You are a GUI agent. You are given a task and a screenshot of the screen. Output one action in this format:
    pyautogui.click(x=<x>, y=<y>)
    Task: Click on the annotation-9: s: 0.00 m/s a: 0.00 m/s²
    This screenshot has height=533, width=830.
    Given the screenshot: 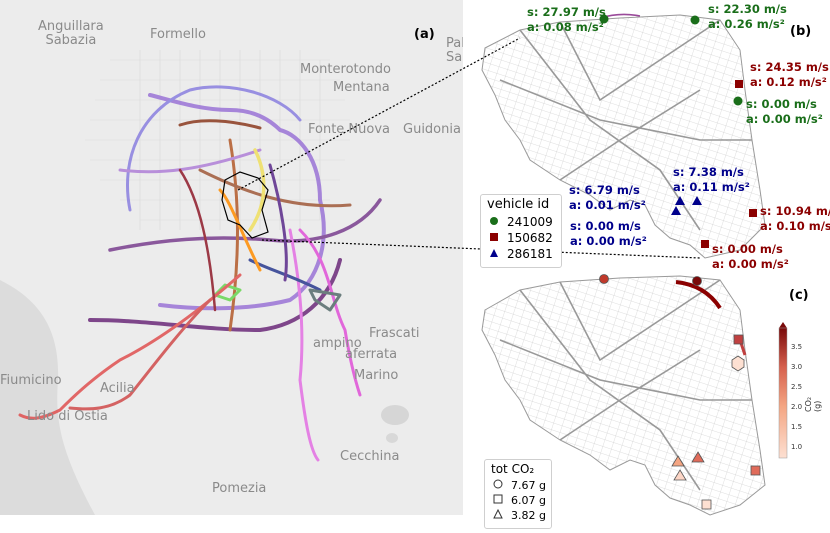 What is the action you would take?
    pyautogui.click(x=750, y=256)
    